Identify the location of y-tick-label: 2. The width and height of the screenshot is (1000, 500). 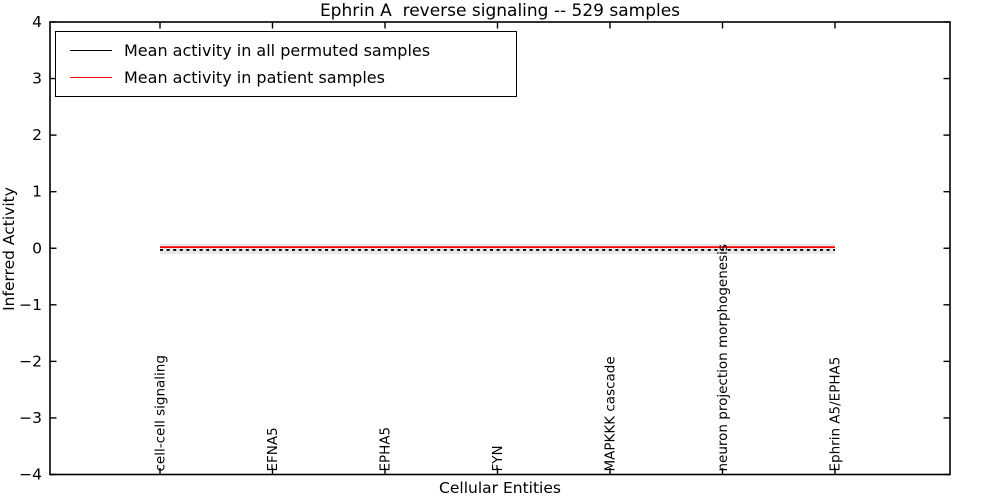
(37, 135).